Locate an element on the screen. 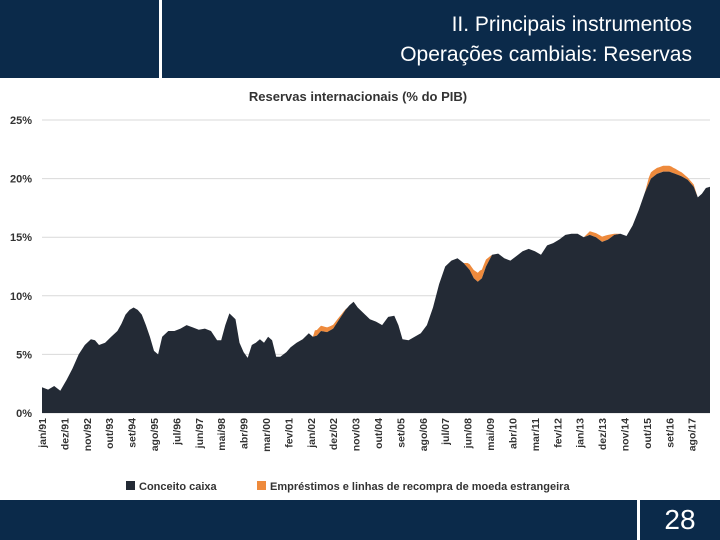 The height and width of the screenshot is (540, 720). x-tick-label: ago/17 is located at coordinates (693, 434).